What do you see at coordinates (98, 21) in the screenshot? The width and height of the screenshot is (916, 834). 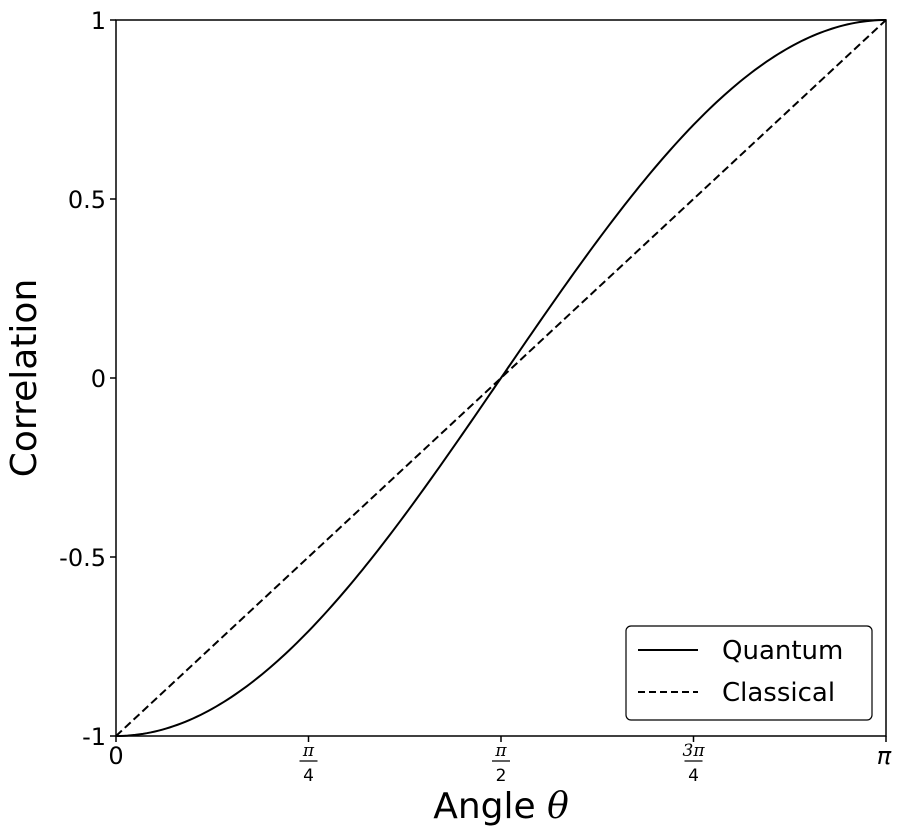 I see `y-tick-label: 1` at bounding box center [98, 21].